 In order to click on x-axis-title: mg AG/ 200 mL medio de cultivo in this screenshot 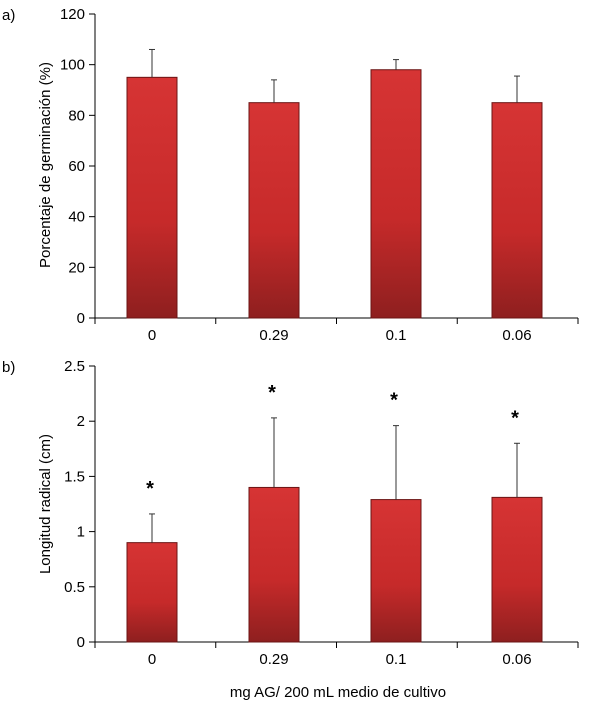, I will do `click(338, 692)`.